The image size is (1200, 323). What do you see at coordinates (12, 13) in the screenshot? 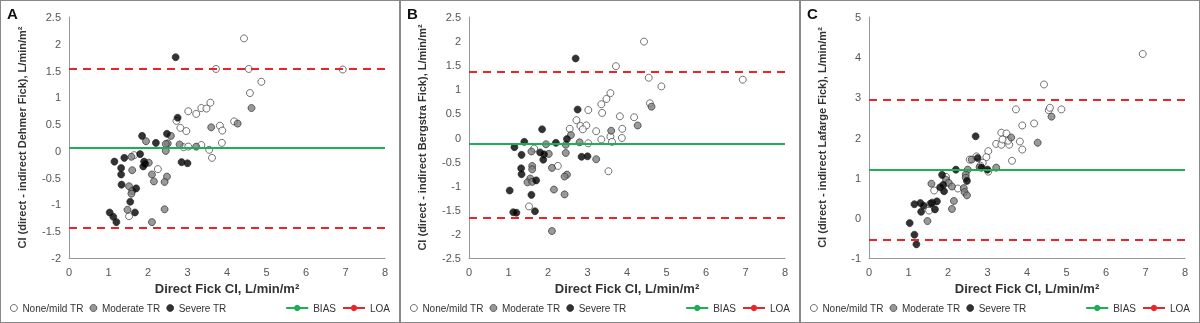
I see `chart-title: A` at bounding box center [12, 13].